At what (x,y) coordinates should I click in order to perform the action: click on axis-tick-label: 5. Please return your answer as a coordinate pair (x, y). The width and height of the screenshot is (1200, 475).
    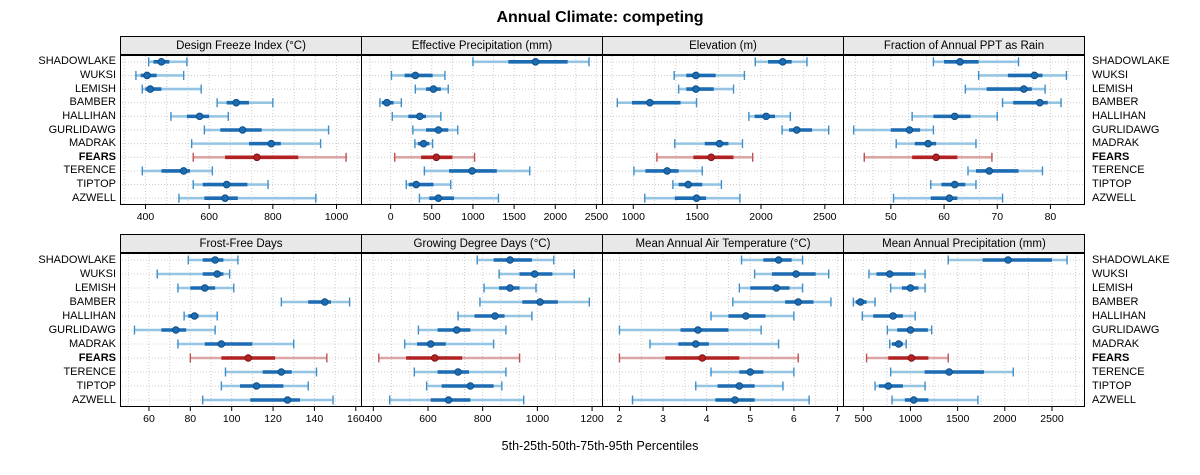
    Looking at the image, I should click on (750, 419).